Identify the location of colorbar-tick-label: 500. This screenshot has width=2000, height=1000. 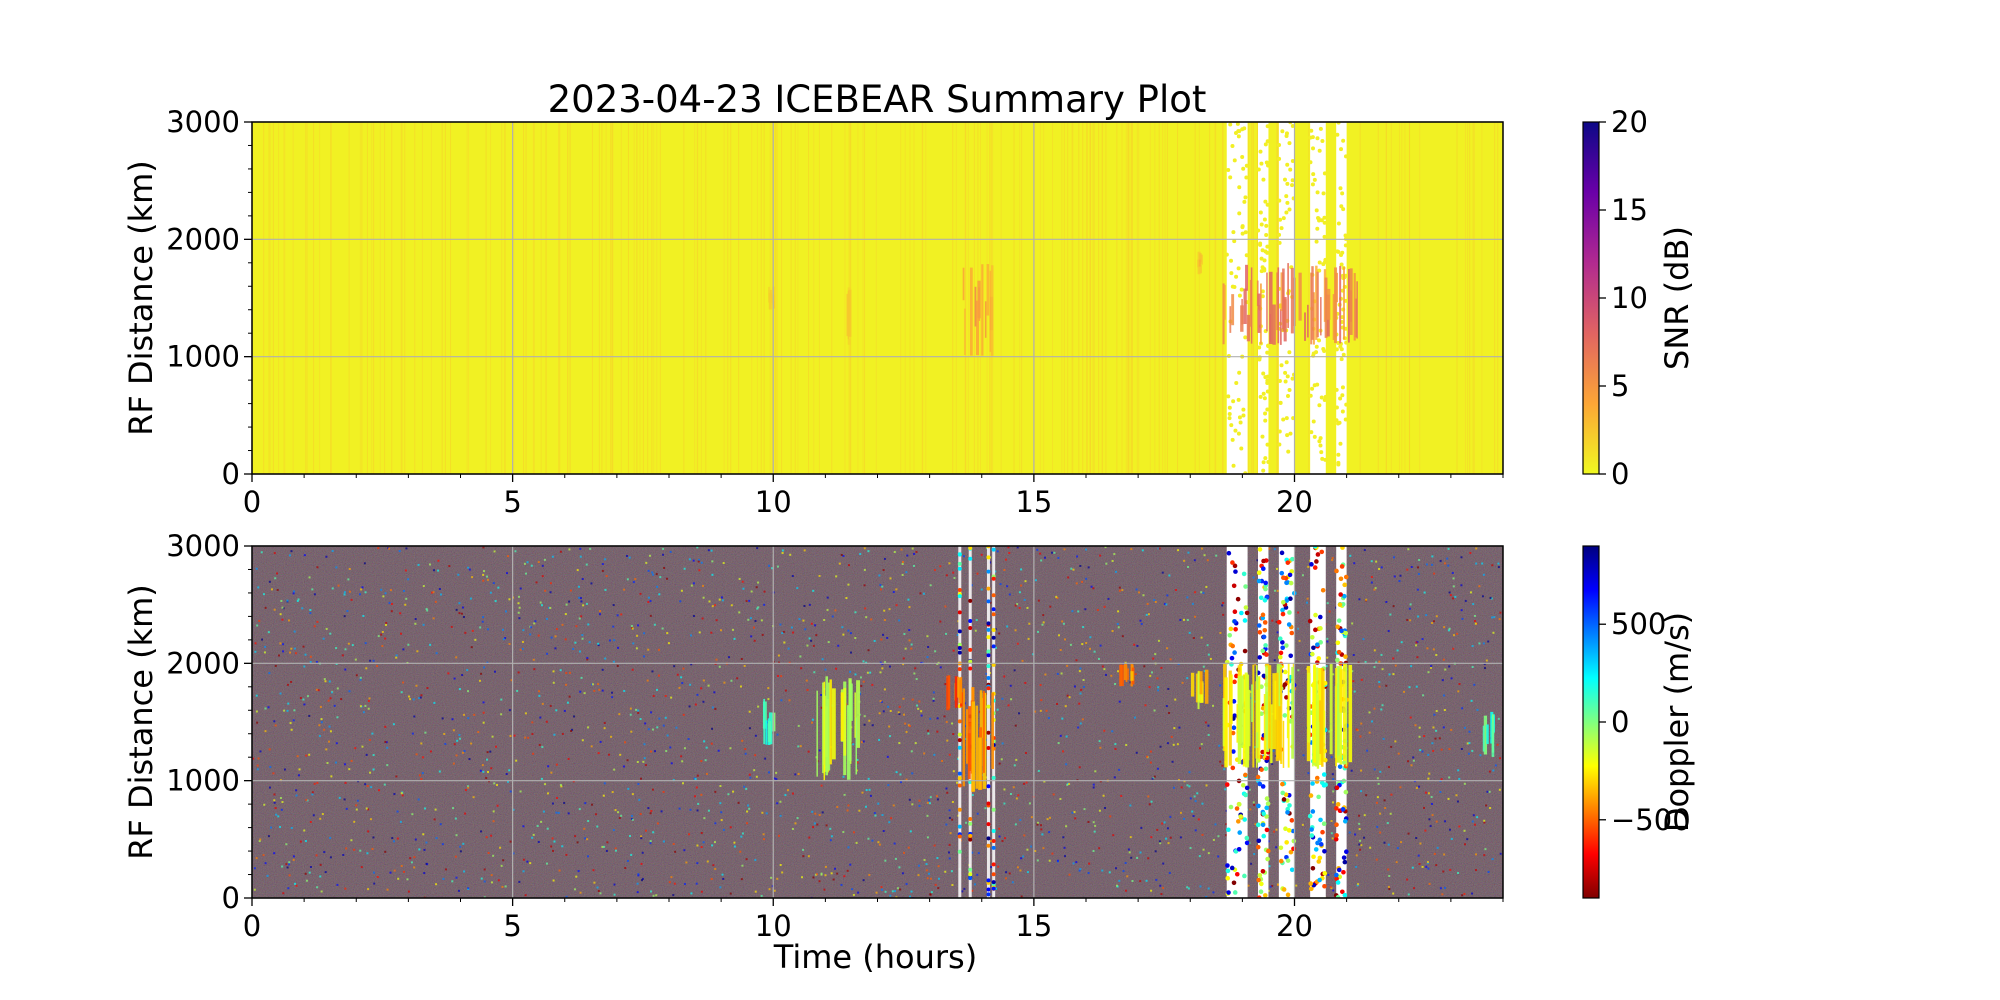
(1638, 624).